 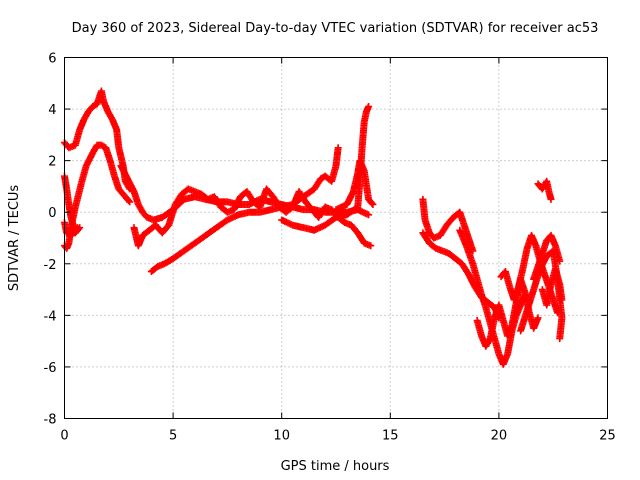 I want to click on series-arc-f, so click(x=252, y=217).